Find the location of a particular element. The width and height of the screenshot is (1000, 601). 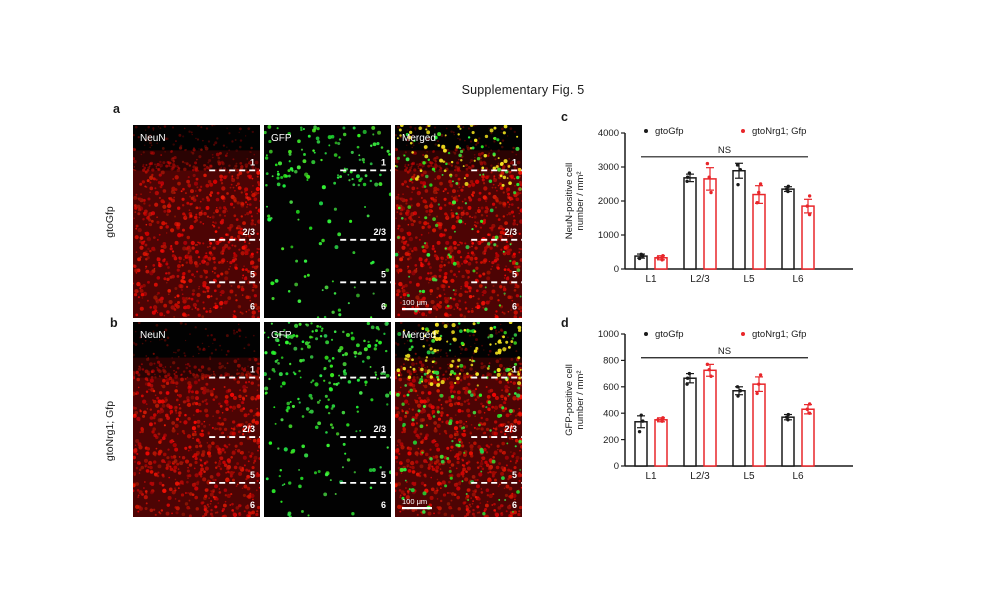

x-tick-label: L5 is located at coordinates (749, 476).